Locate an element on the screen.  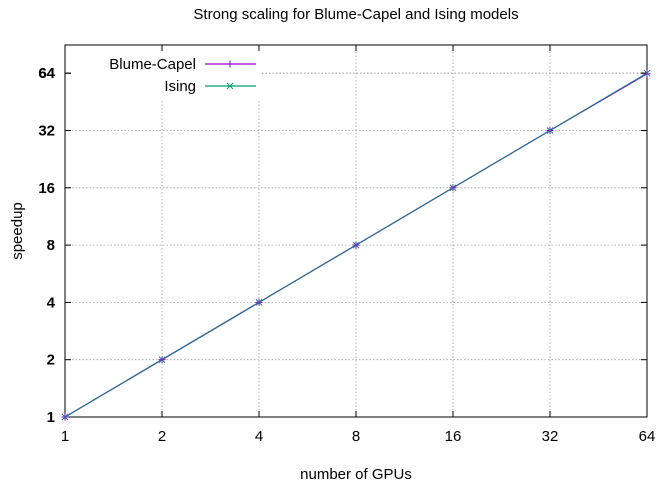
y-tick-label: 16 is located at coordinates (46, 188).